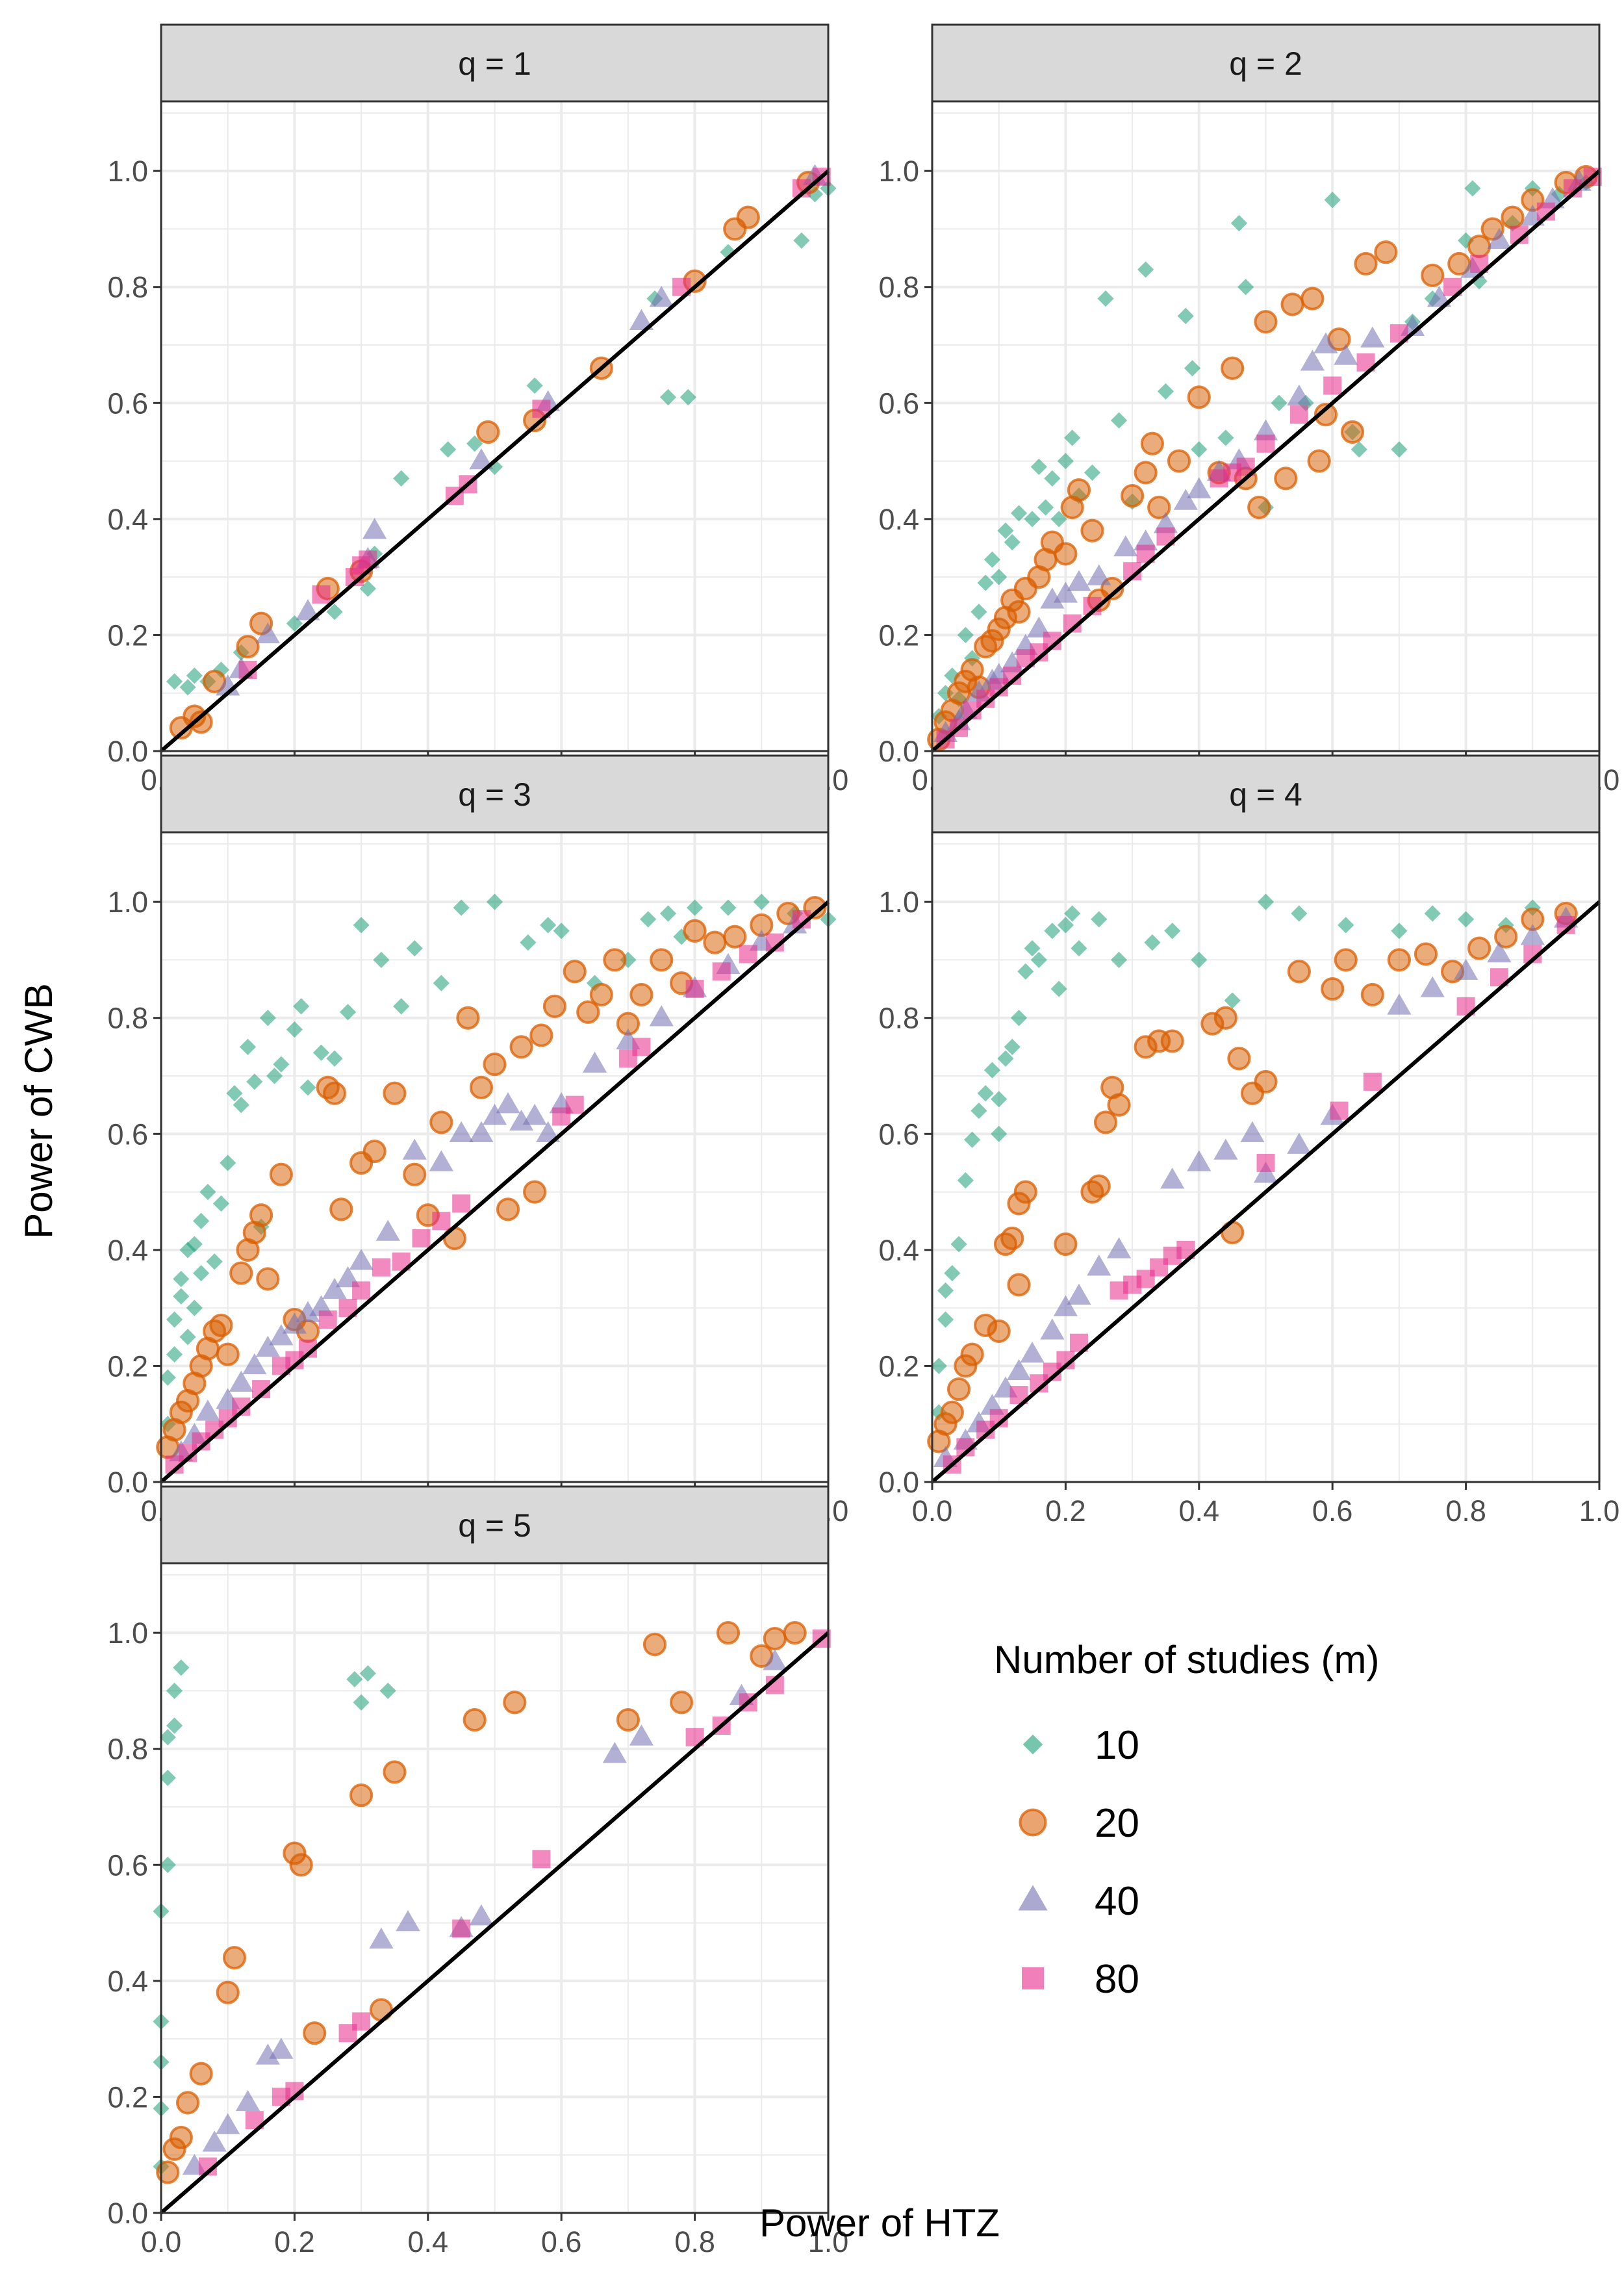 Image resolution: width=1624 pixels, height=2274 pixels. Describe the element at coordinates (494, 63) in the screenshot. I see `panel-title: q = 1` at that location.